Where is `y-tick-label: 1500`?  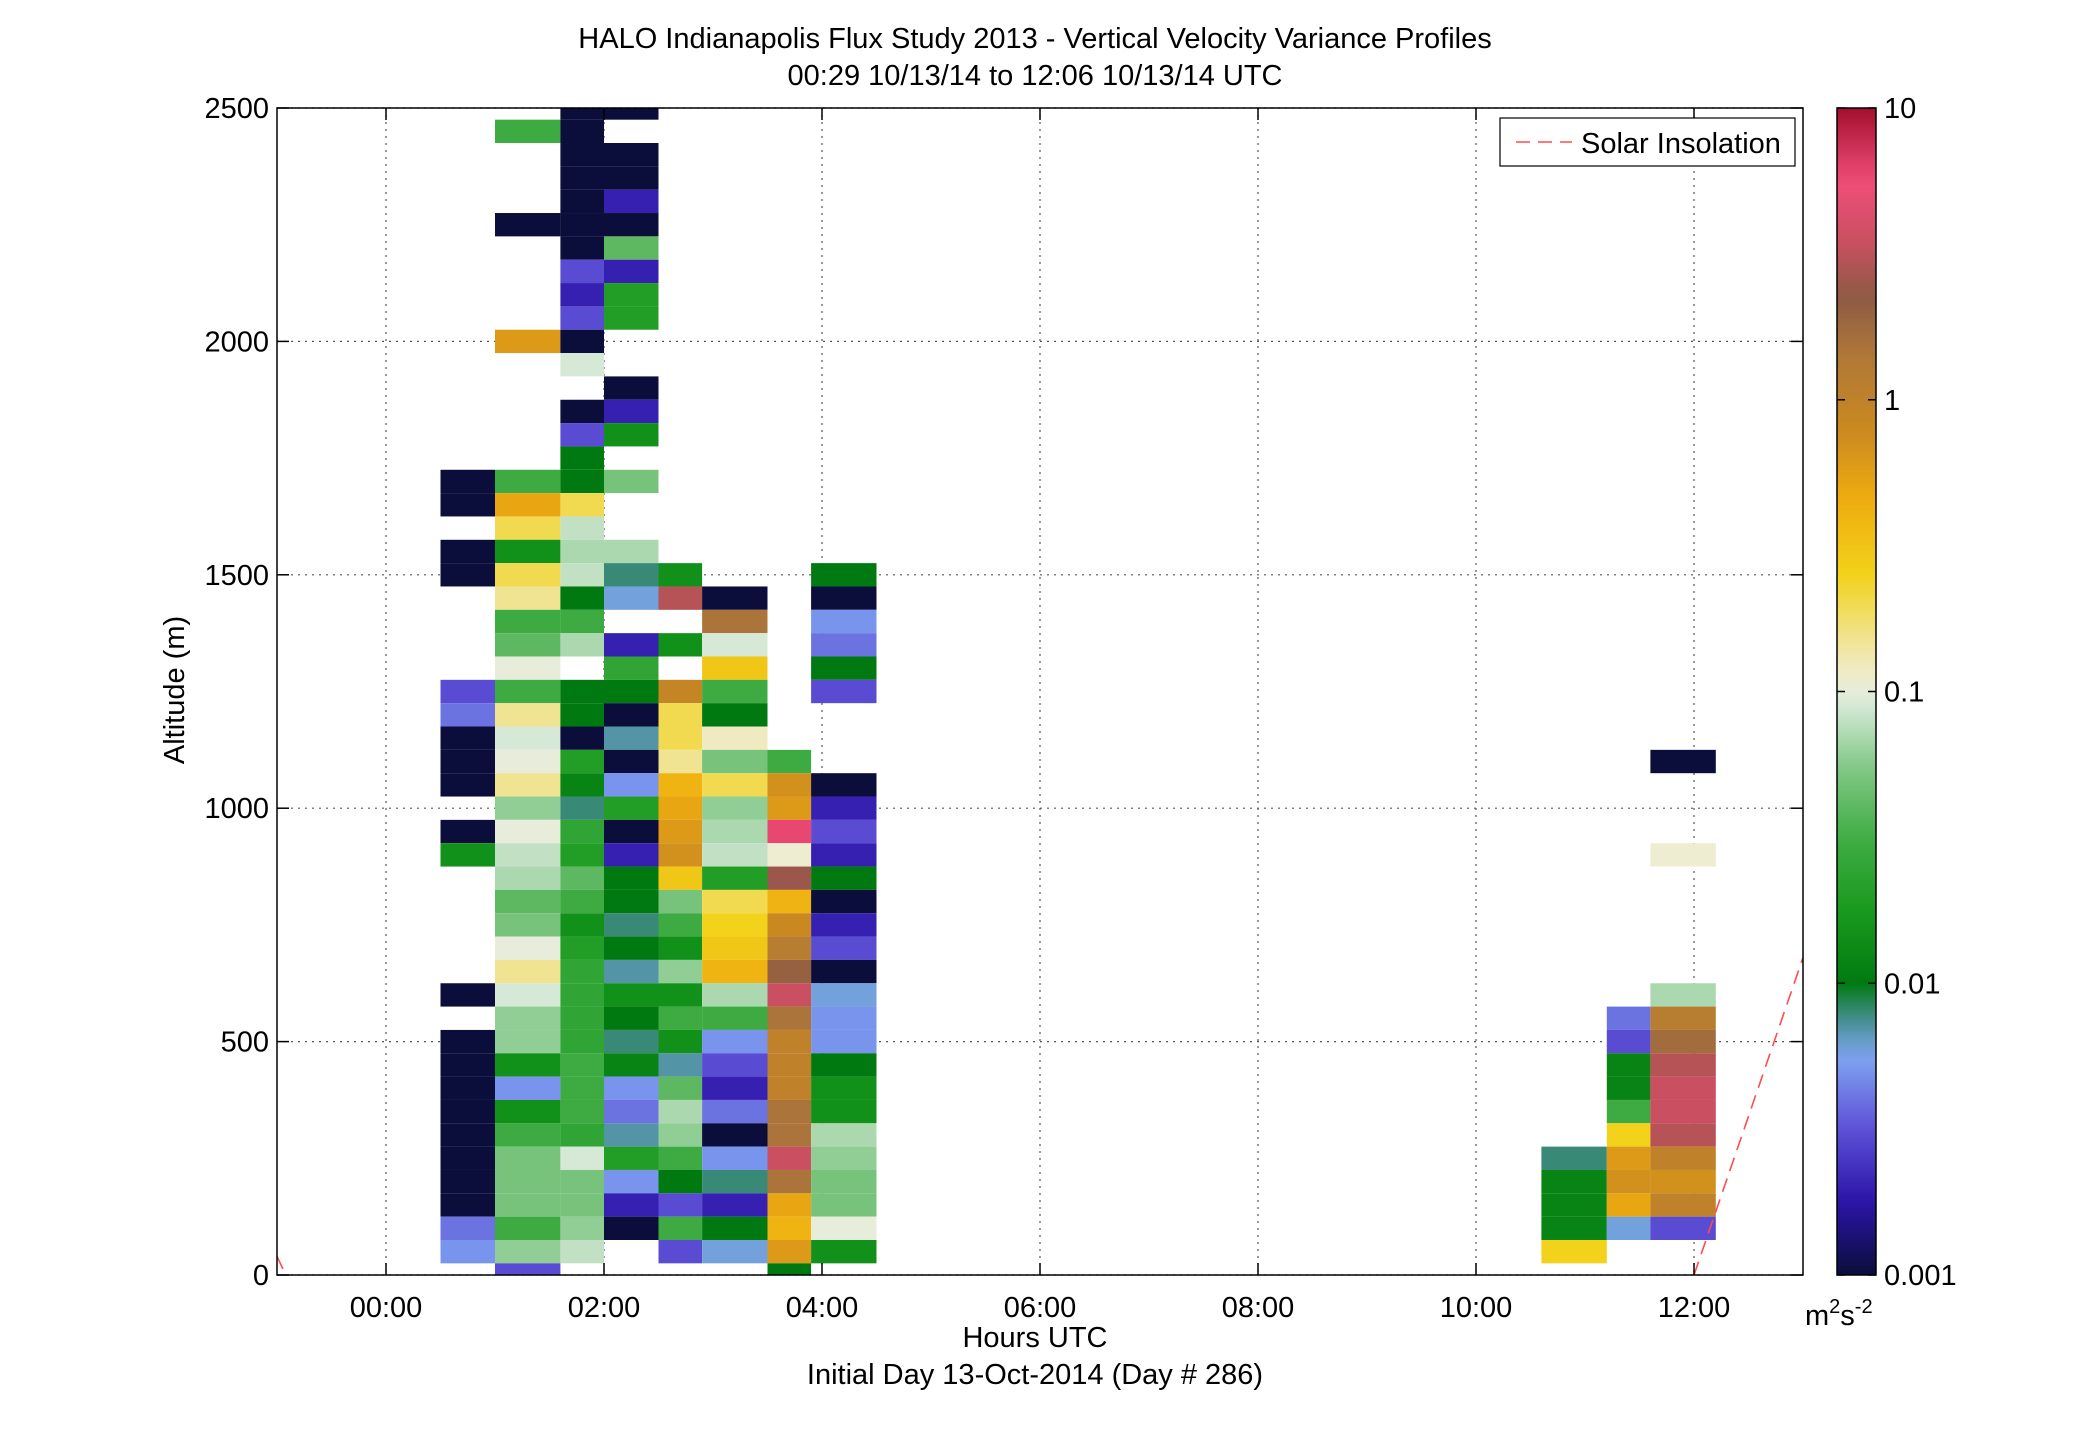
y-tick-label: 1500 is located at coordinates (236, 576).